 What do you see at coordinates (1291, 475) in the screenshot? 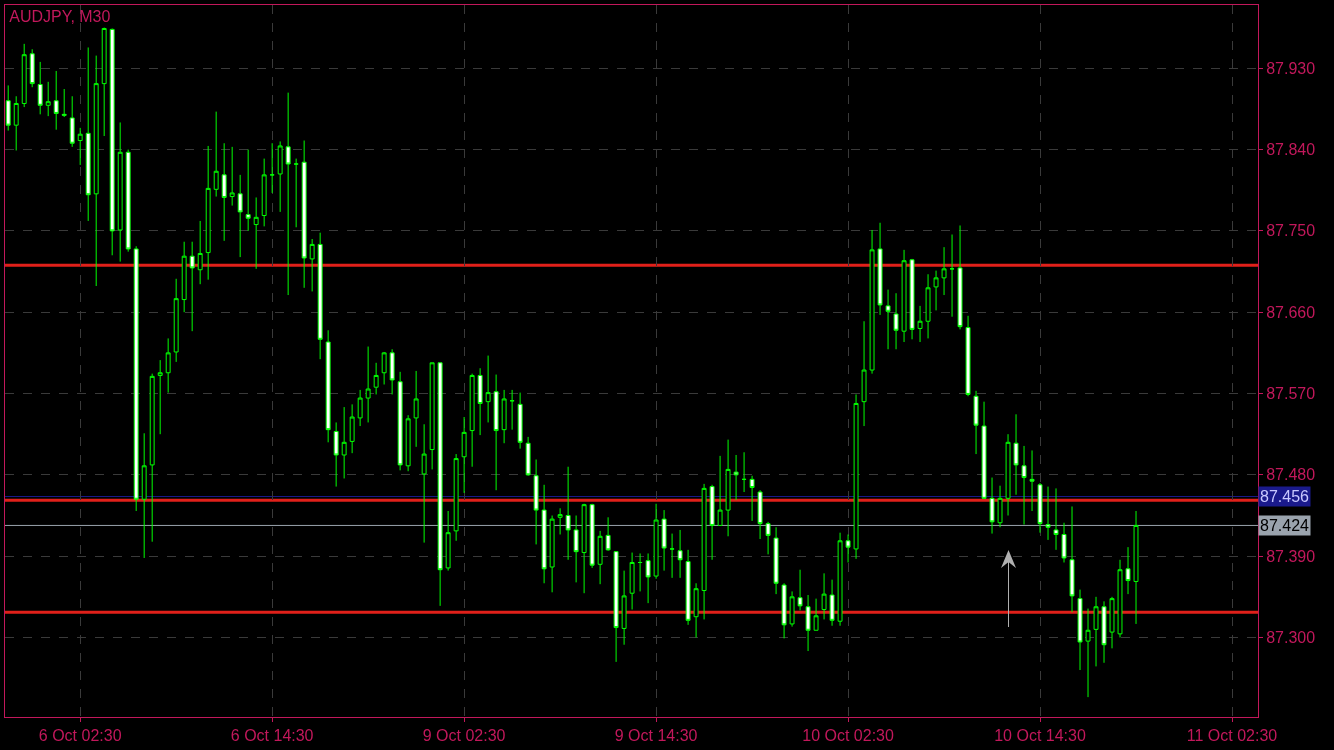
I see `y-tick-label: 87.480` at bounding box center [1291, 475].